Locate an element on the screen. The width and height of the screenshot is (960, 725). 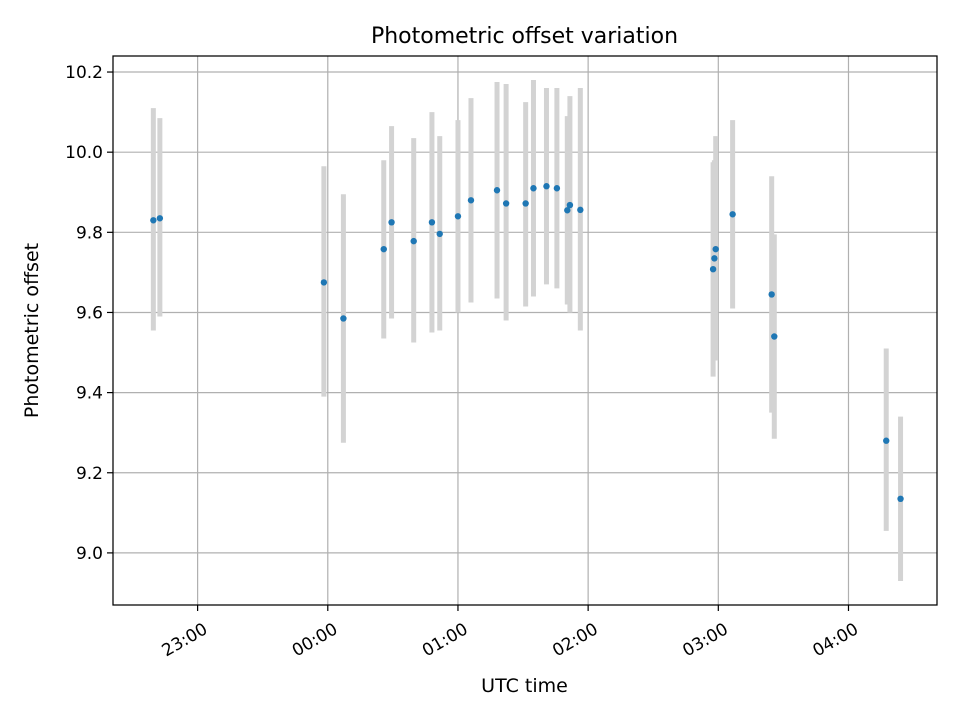
y-tick-label: 9.2 is located at coordinates (89, 474).